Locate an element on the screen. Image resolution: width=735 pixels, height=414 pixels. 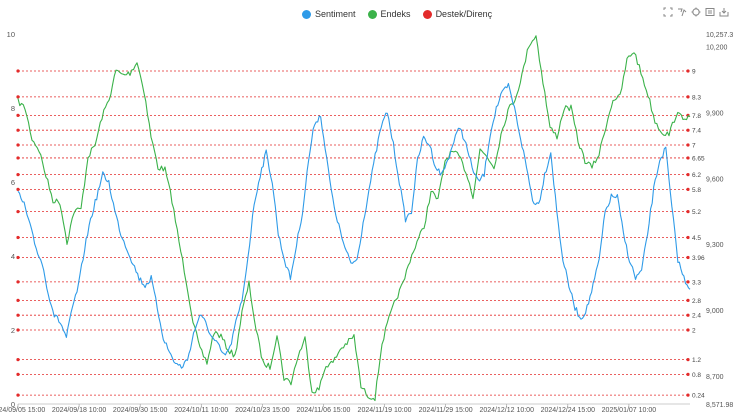
zoom-reset-icon is located at coordinates (682, 12).